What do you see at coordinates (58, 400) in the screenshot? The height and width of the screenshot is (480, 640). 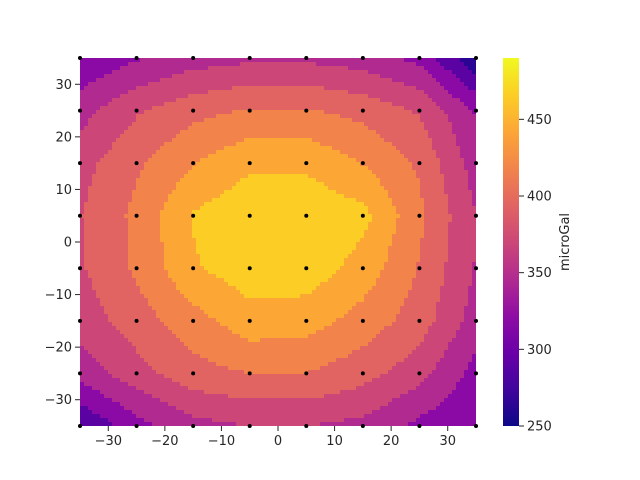 I see `y-tick-label: −30` at bounding box center [58, 400].